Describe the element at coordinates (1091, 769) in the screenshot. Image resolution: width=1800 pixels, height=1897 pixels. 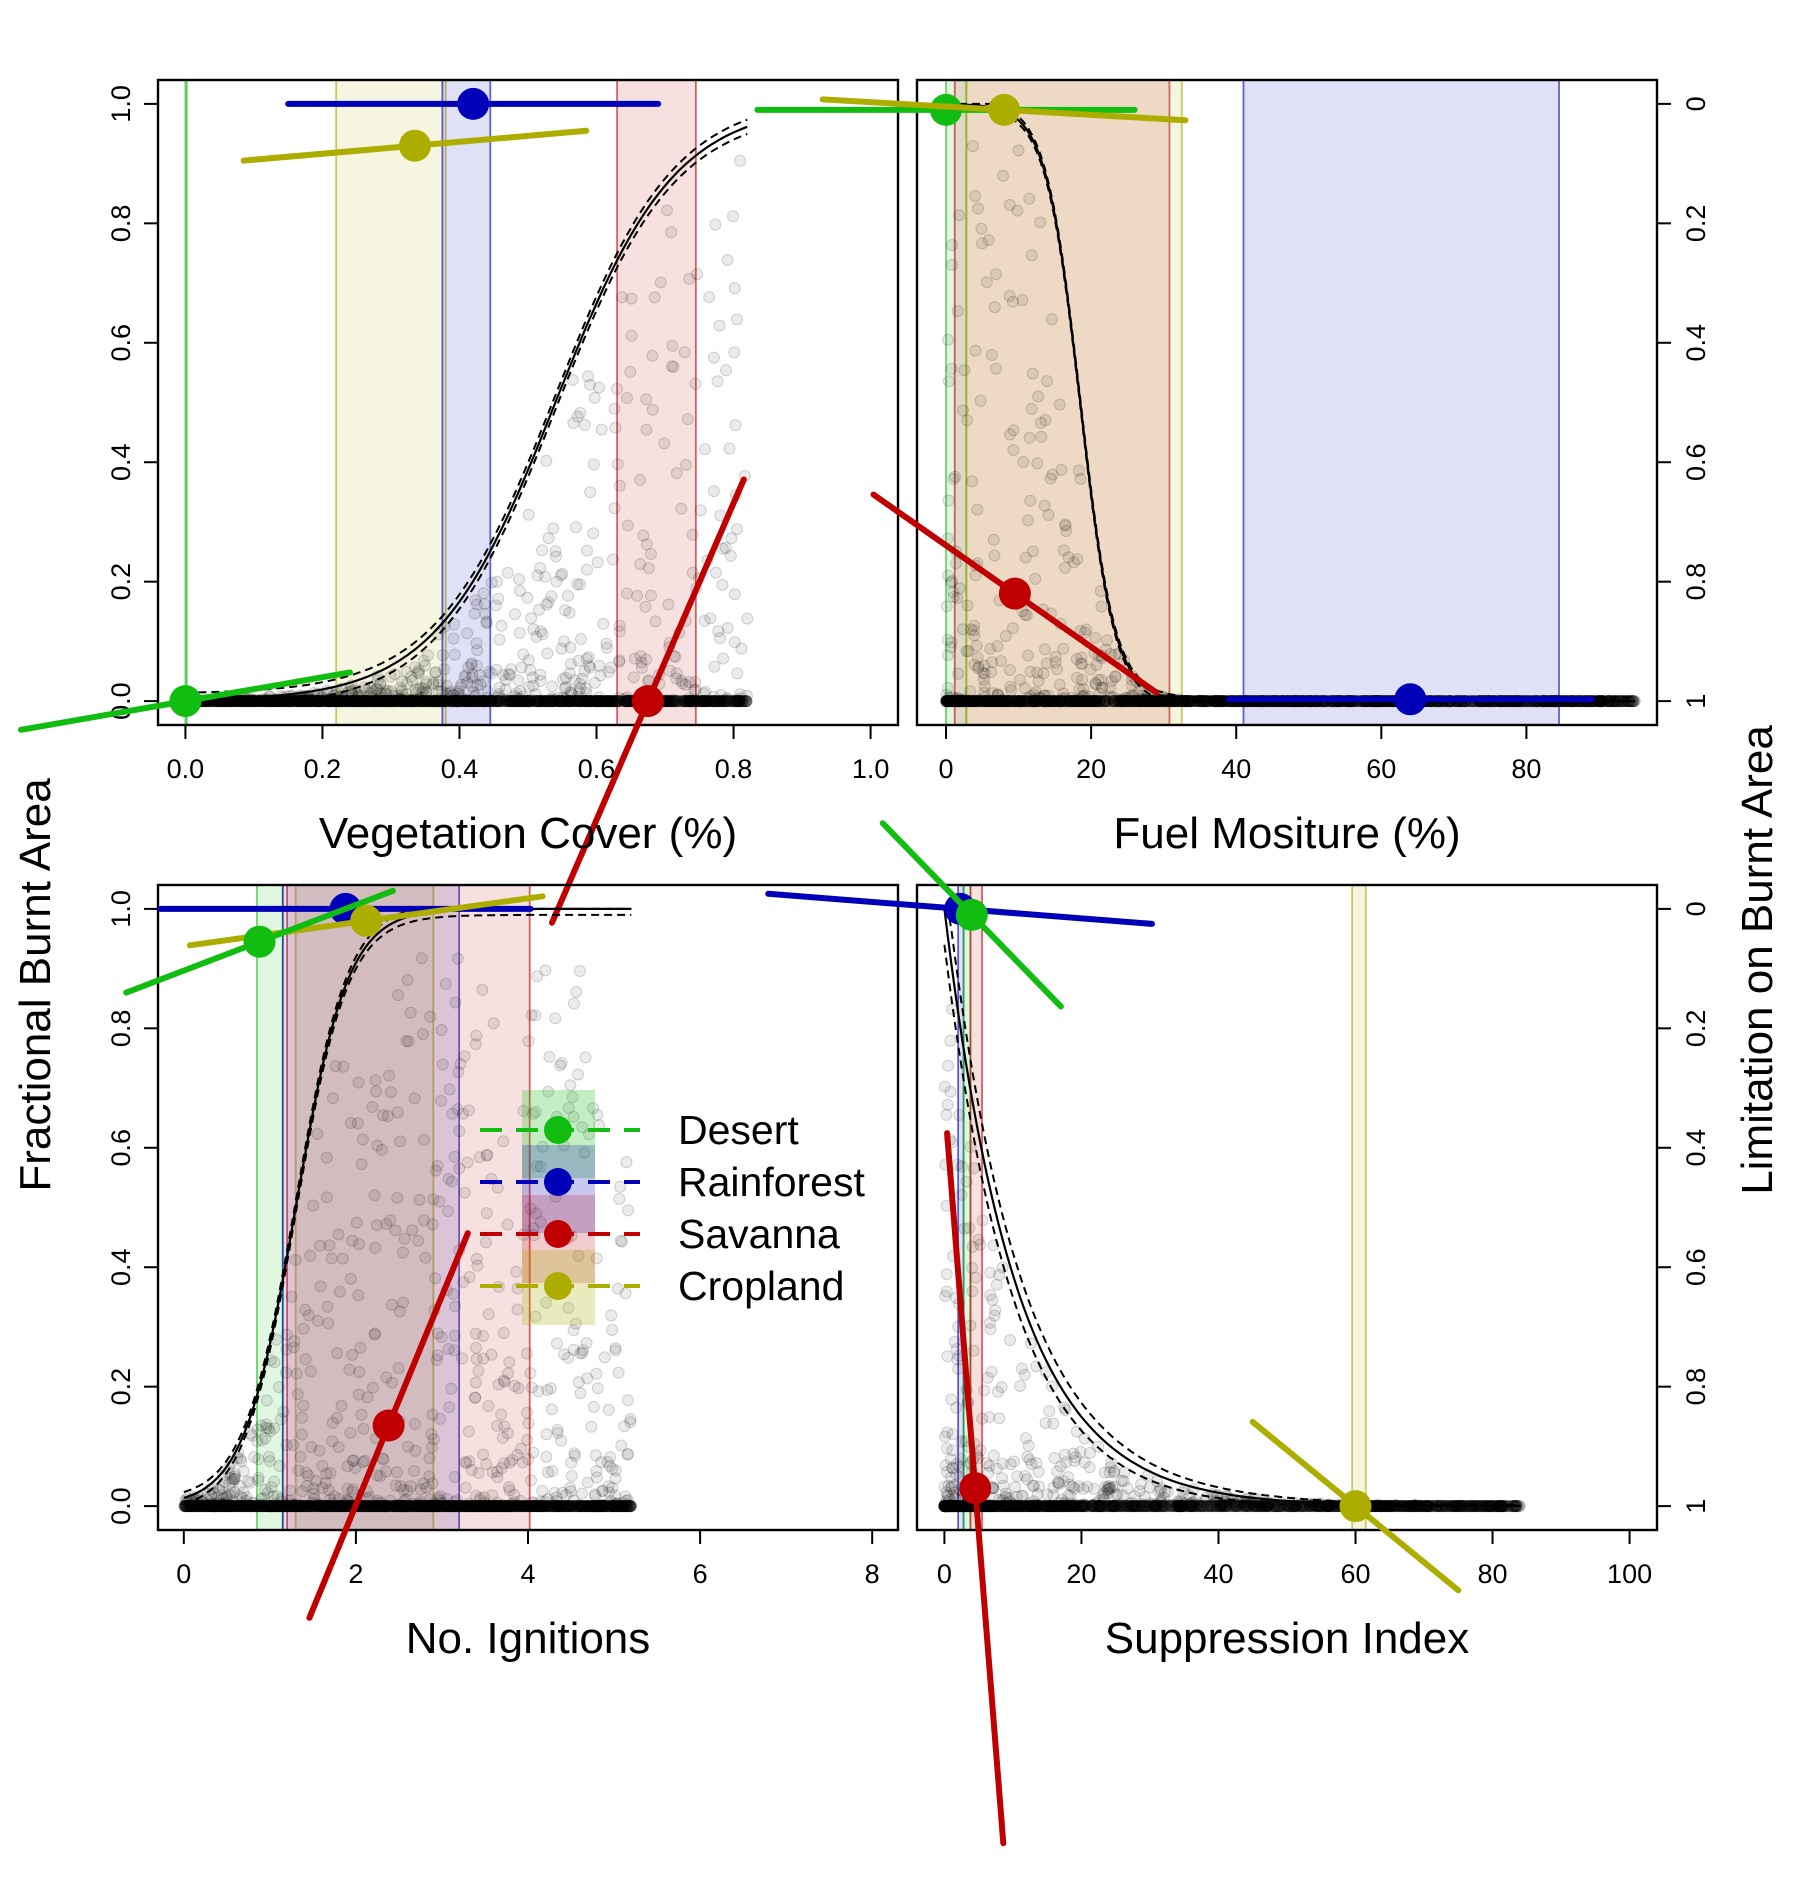
I see `x-tick-label: 20` at that location.